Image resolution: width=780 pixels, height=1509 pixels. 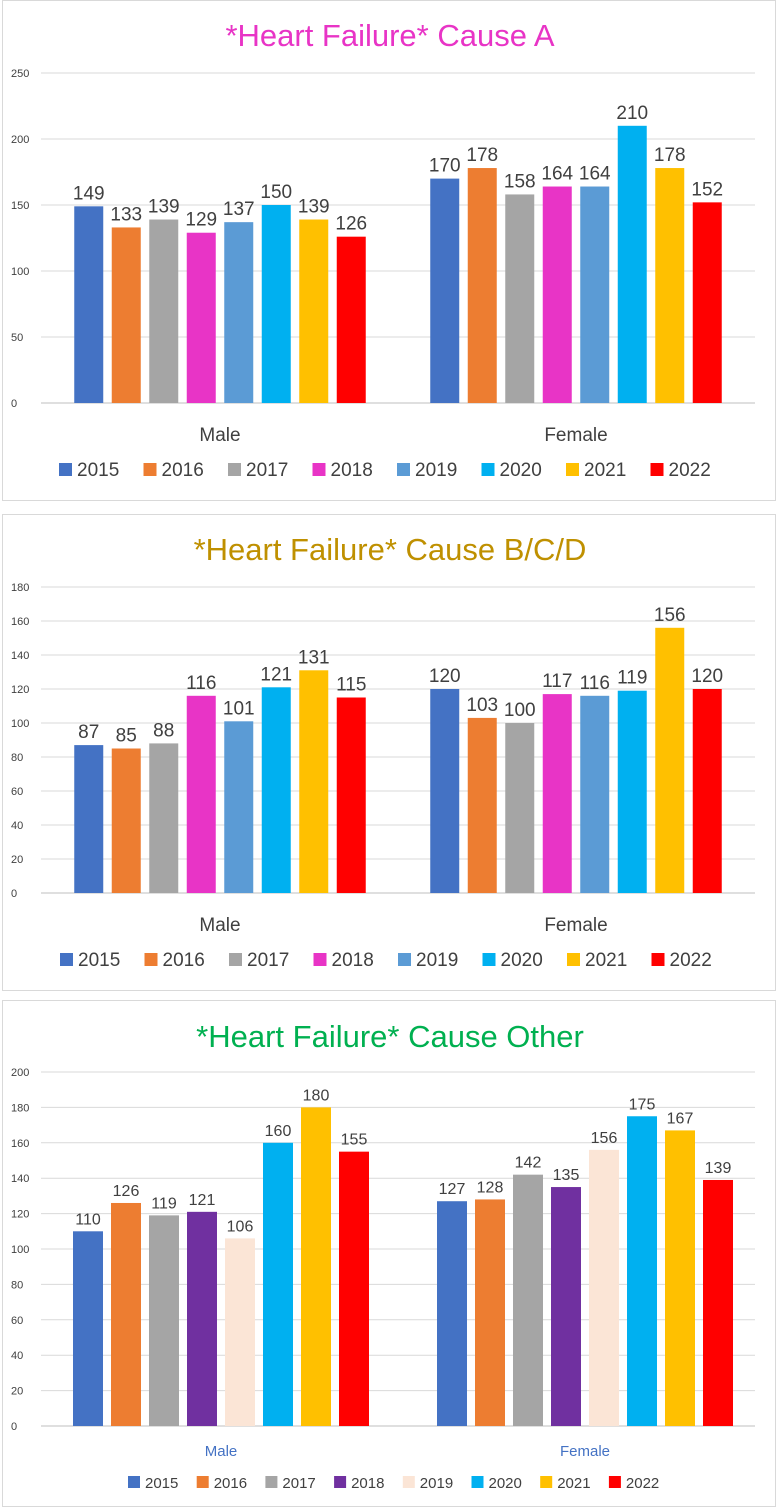 I want to click on bar-2019-male, so click(x=240, y=1332).